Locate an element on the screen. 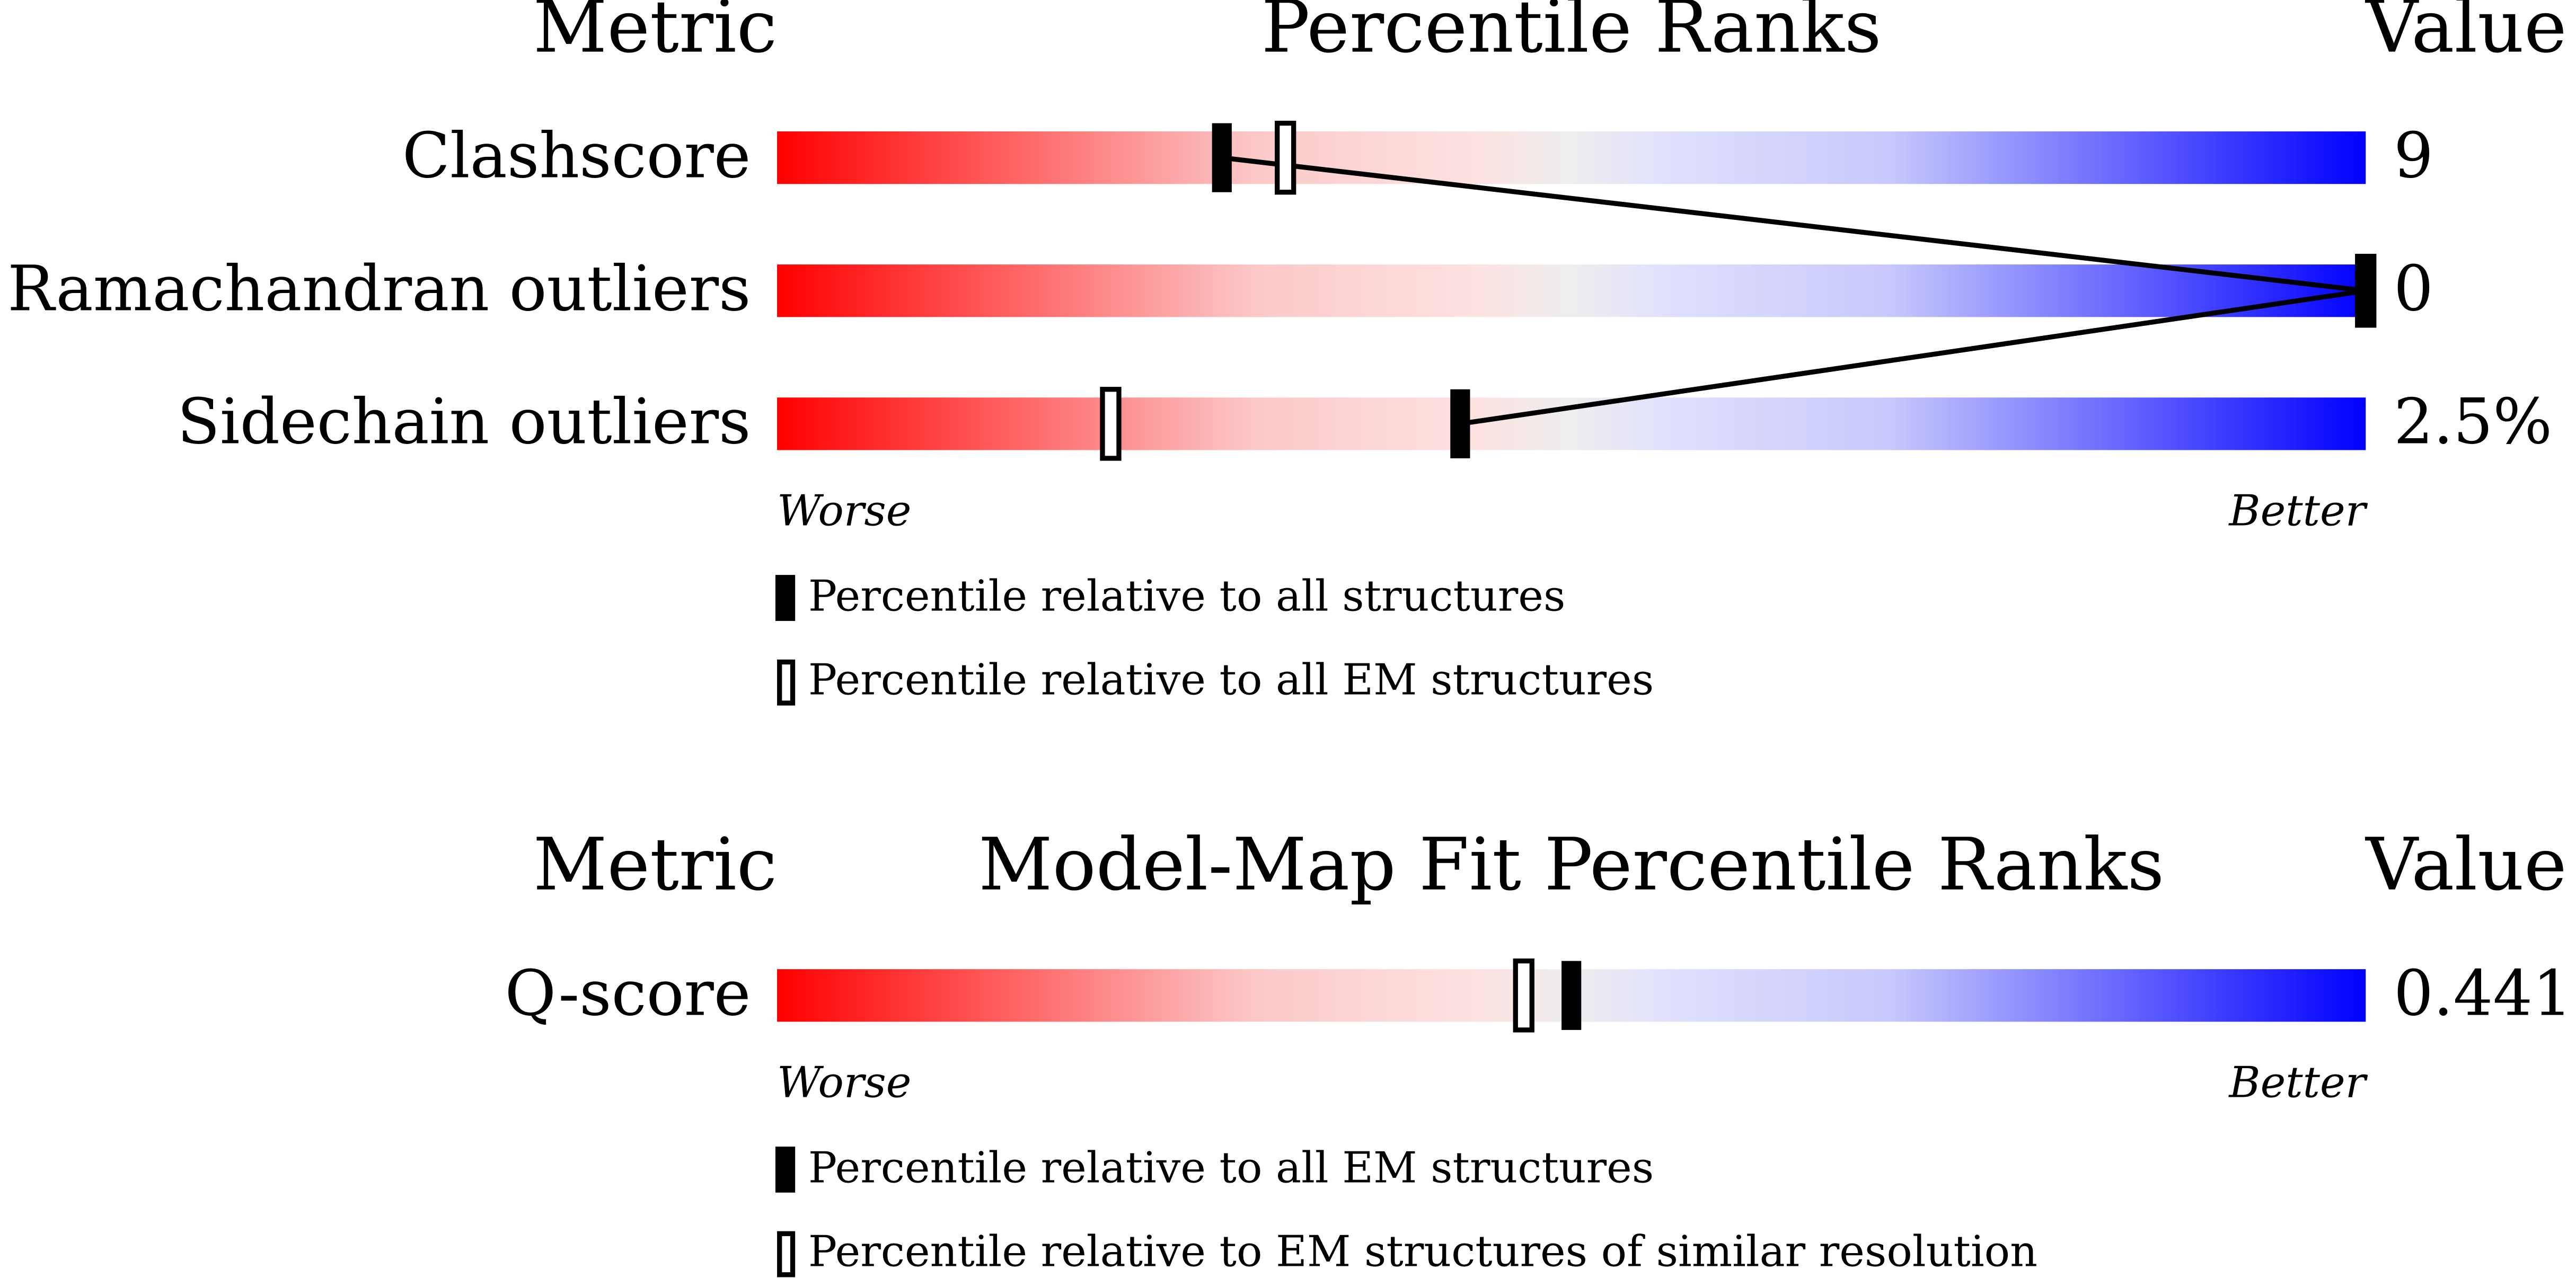  metric-label: Sidechain outliers is located at coordinates (464, 422).